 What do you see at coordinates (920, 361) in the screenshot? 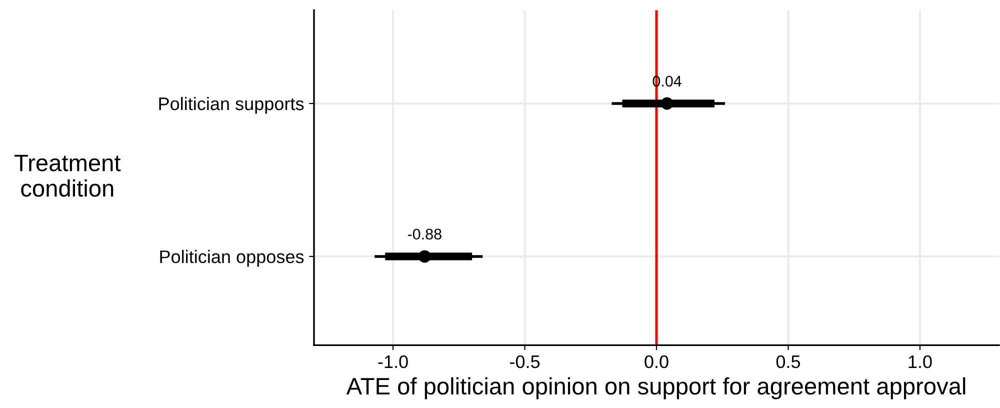
I see `x-tick-label: 1.0` at bounding box center [920, 361].